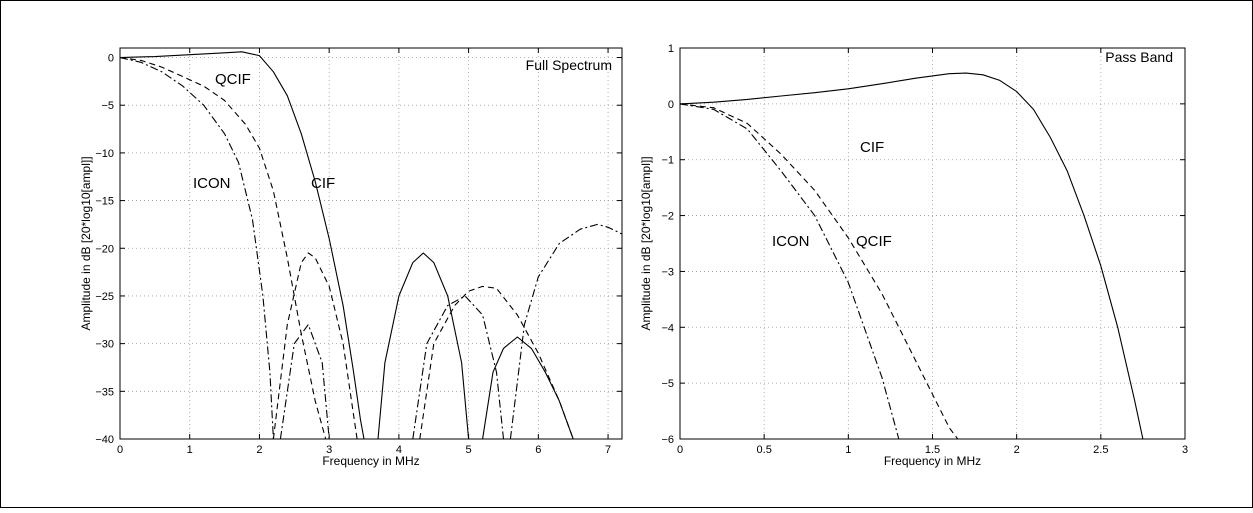 The width and height of the screenshot is (1253, 513). Describe the element at coordinates (1100, 450) in the screenshot. I see `x-tick-label: 2.5` at that location.